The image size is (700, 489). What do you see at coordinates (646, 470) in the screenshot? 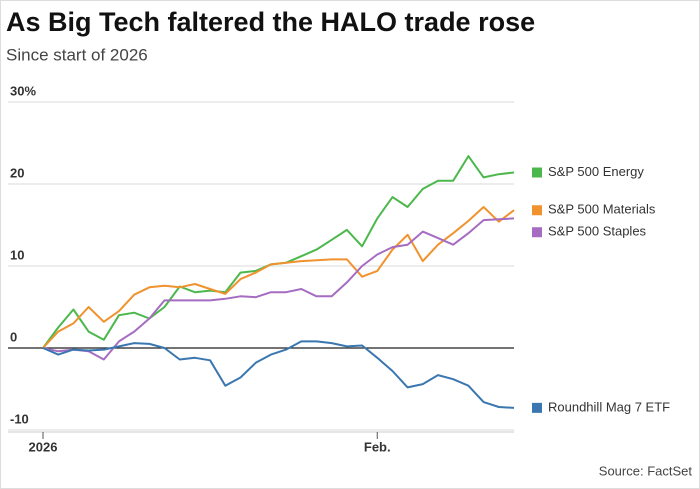
I see `source: Source: FactSet` at bounding box center [646, 470].